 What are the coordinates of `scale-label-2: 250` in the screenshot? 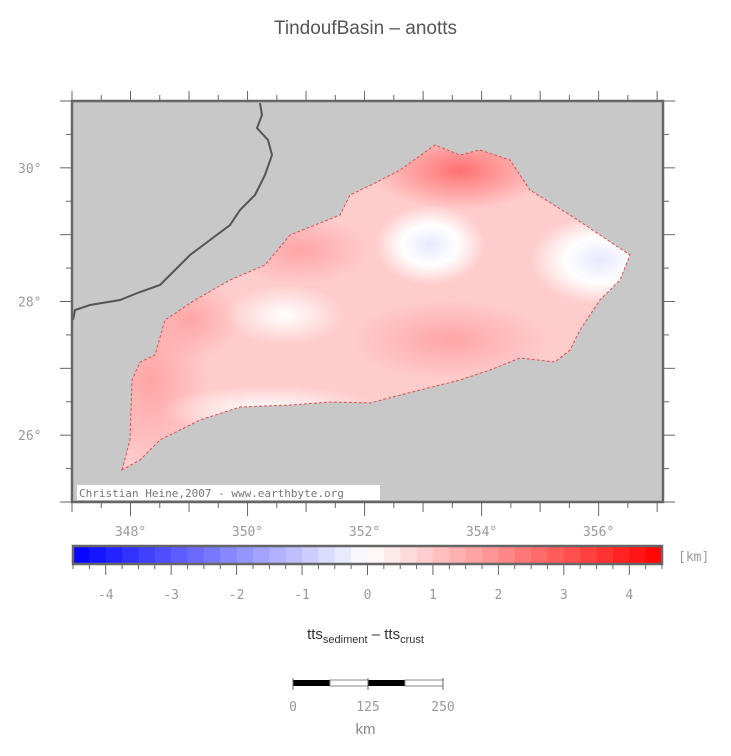 It's located at (442, 707).